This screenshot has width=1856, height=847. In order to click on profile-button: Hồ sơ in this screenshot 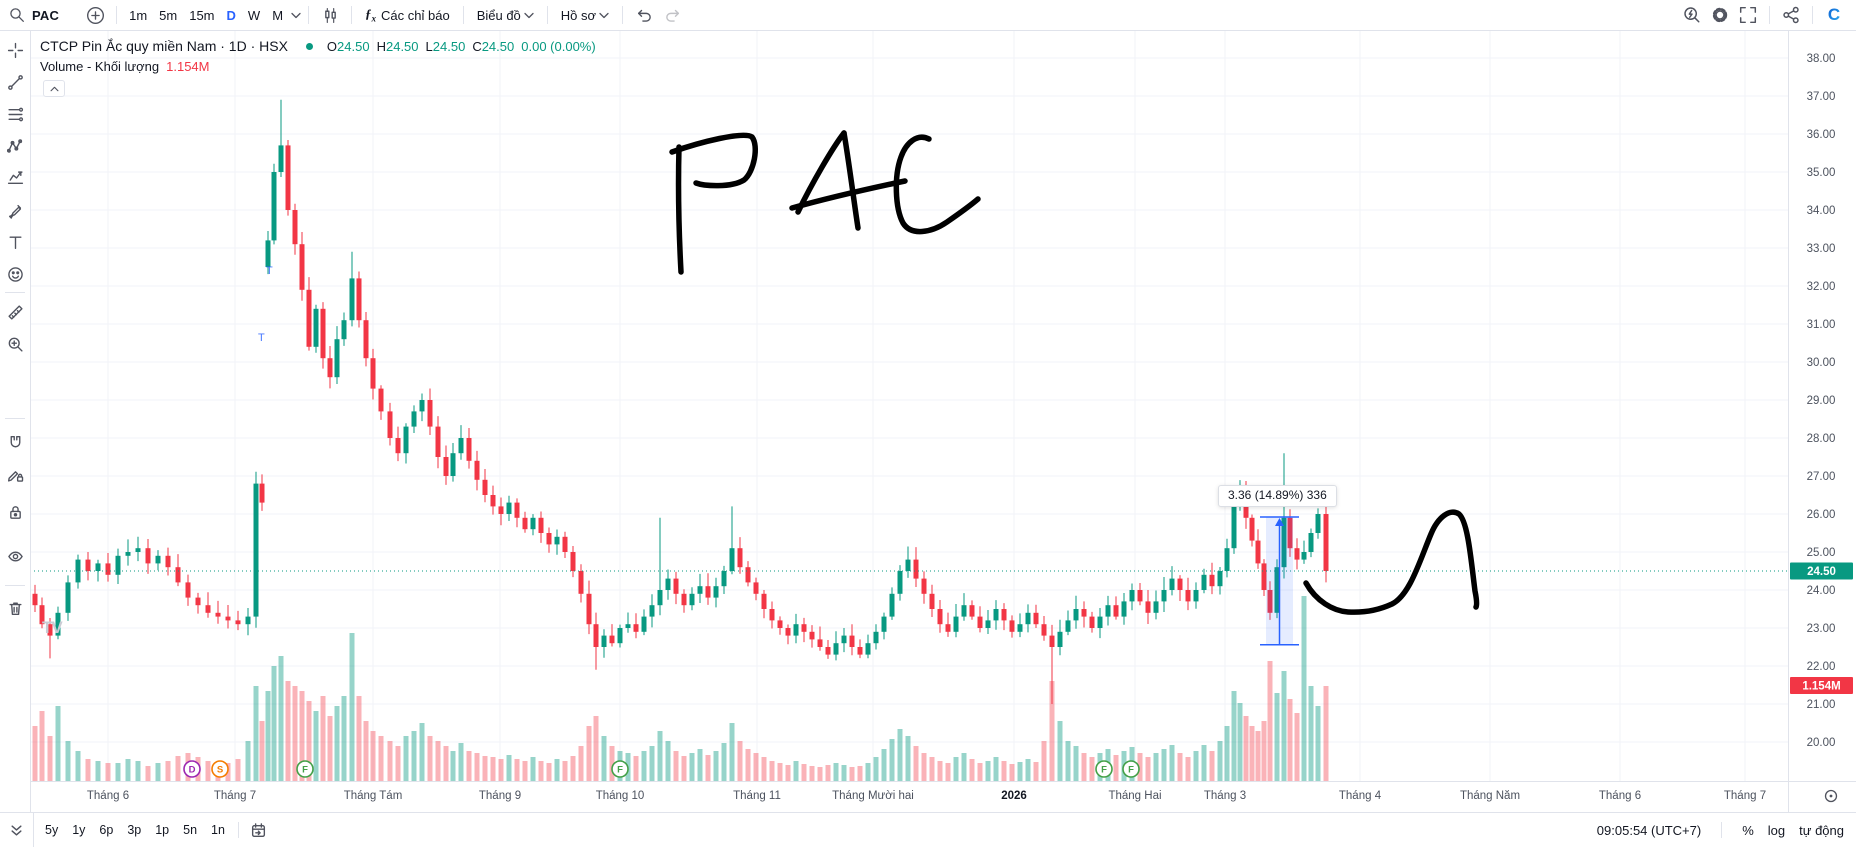, I will do `click(585, 15)`.